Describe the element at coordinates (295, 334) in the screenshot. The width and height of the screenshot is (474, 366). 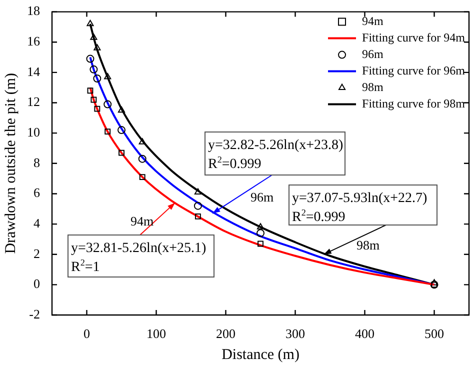
I see `x-tick-label: 300` at that location.